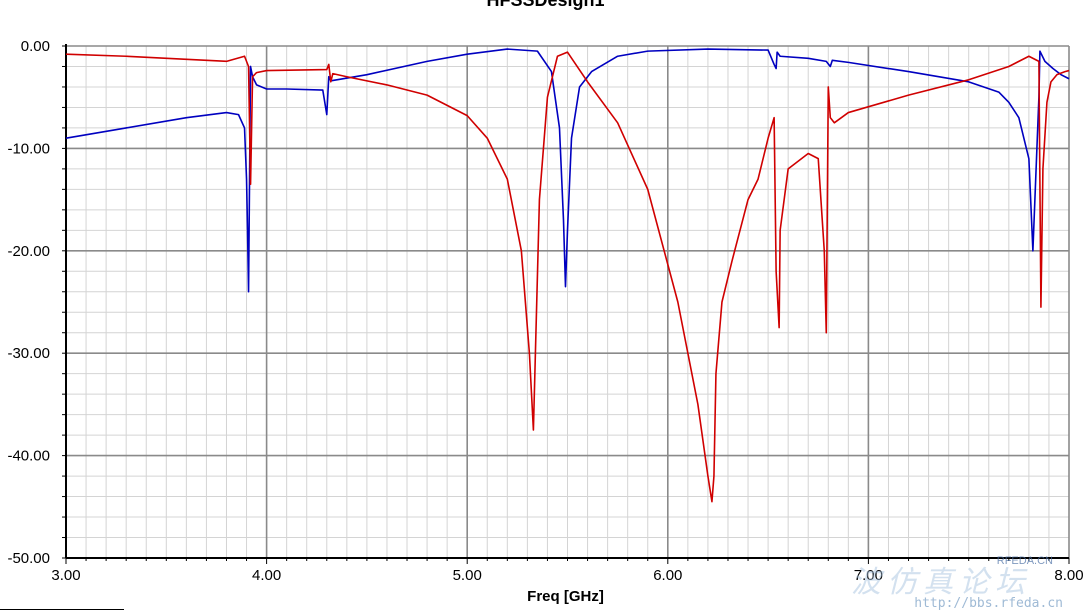 This screenshot has width=1091, height=613. What do you see at coordinates (266, 575) in the screenshot?
I see `x-tick-label: 4.00` at bounding box center [266, 575].